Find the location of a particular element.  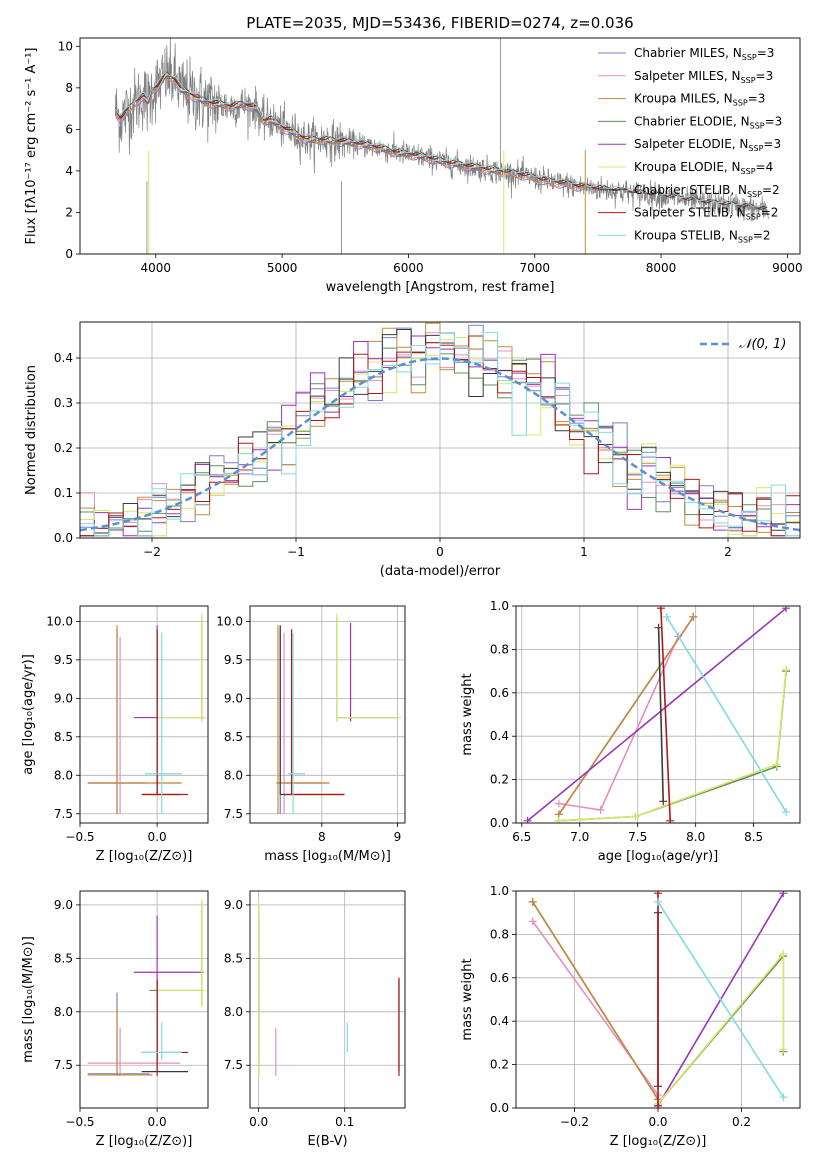

model-line-salpeter-elodie is located at coordinates (325, 125).